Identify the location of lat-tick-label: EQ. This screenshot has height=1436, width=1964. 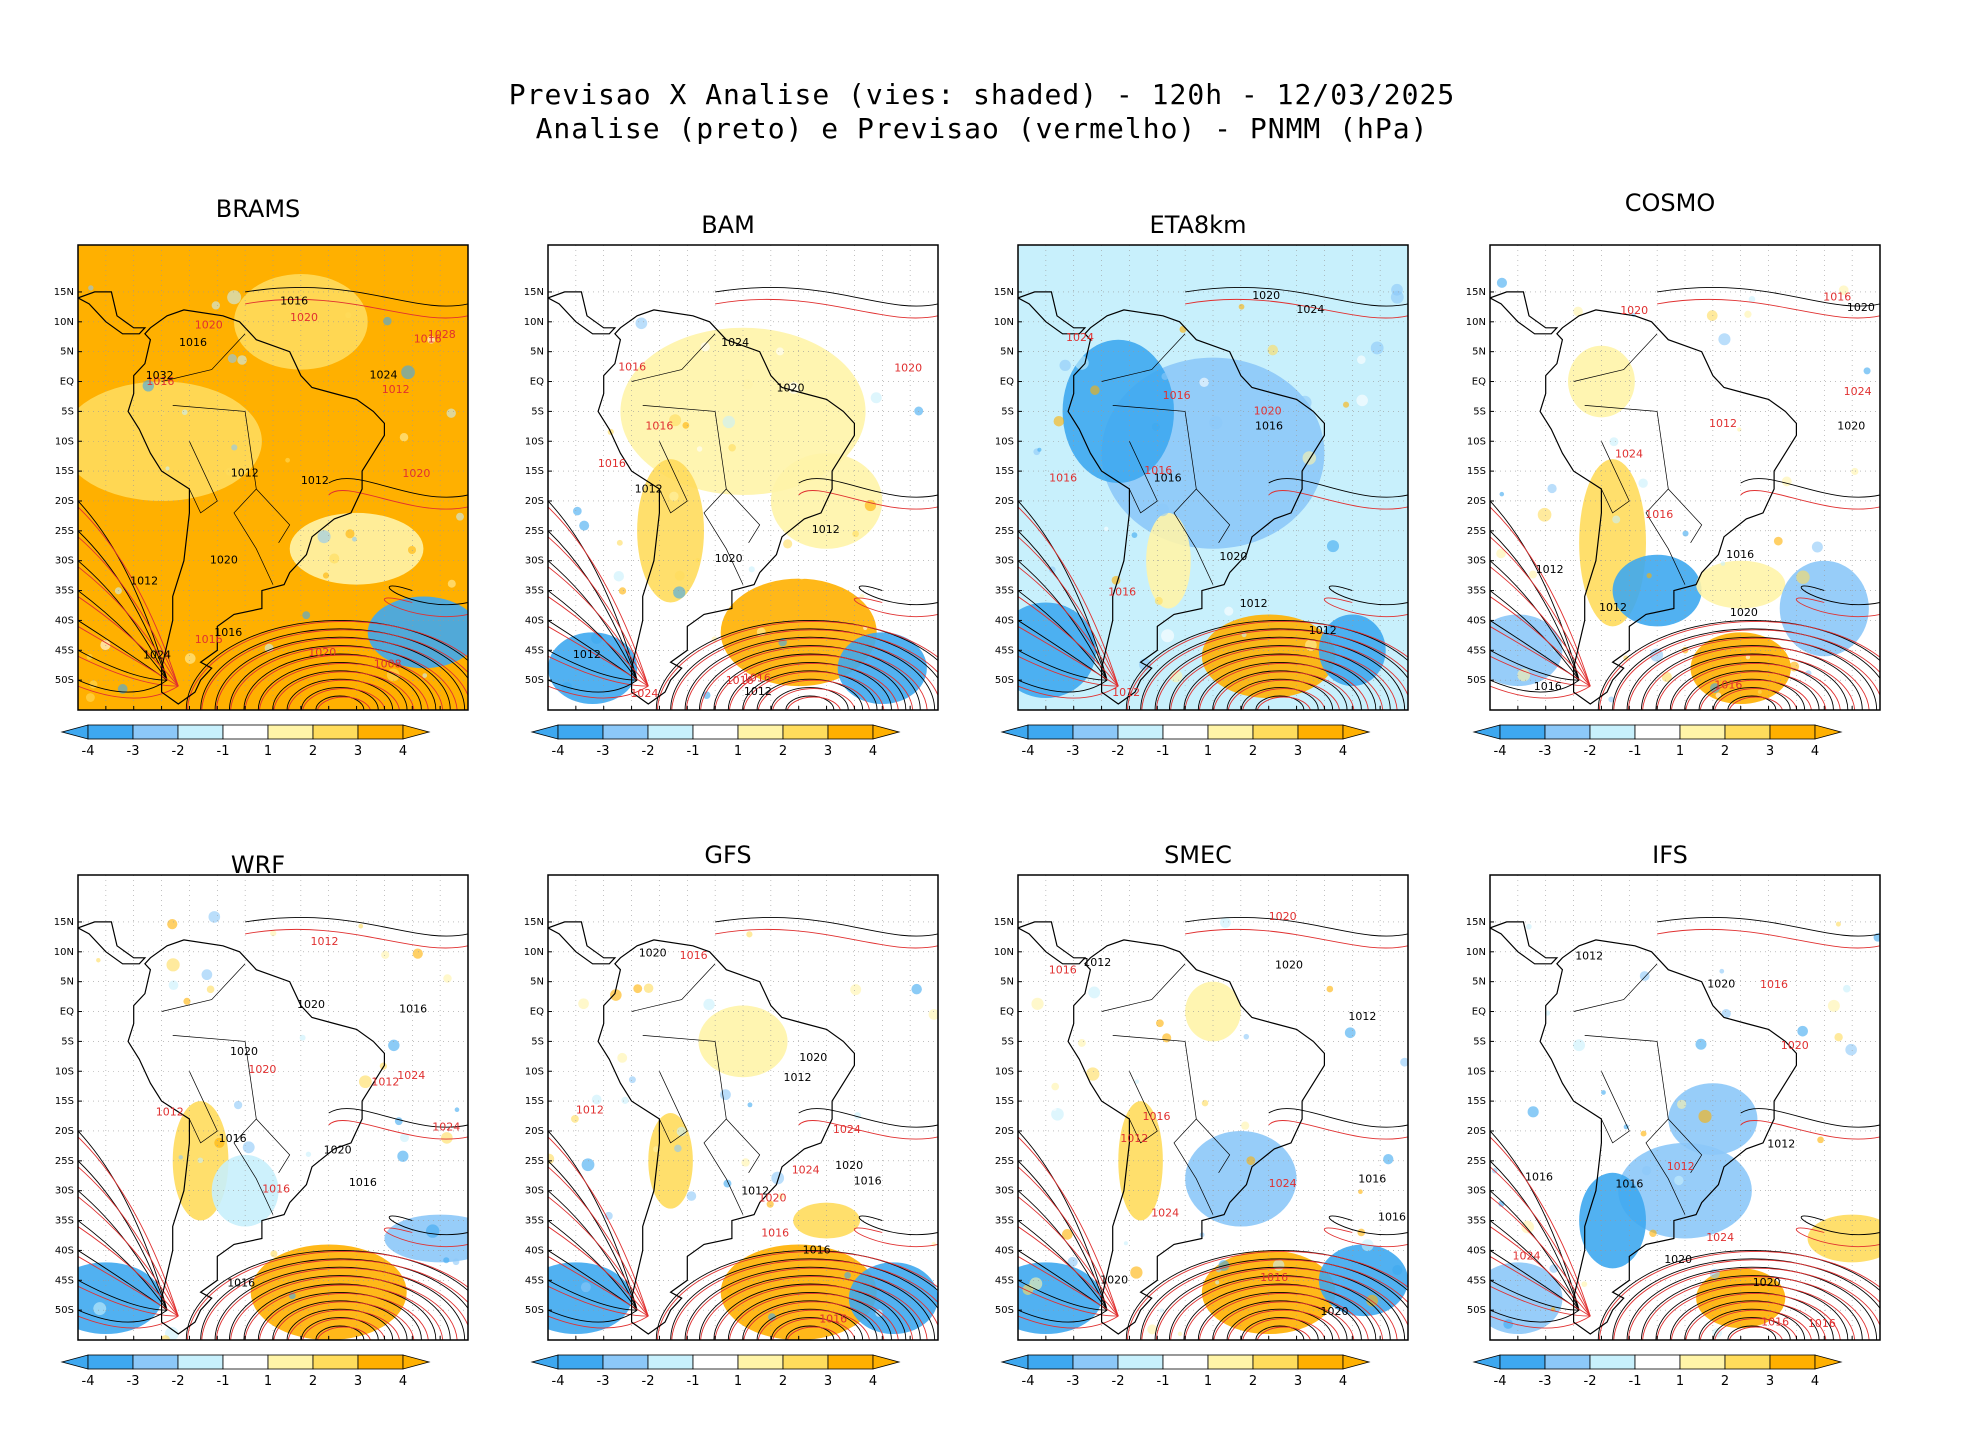
(537, 1012).